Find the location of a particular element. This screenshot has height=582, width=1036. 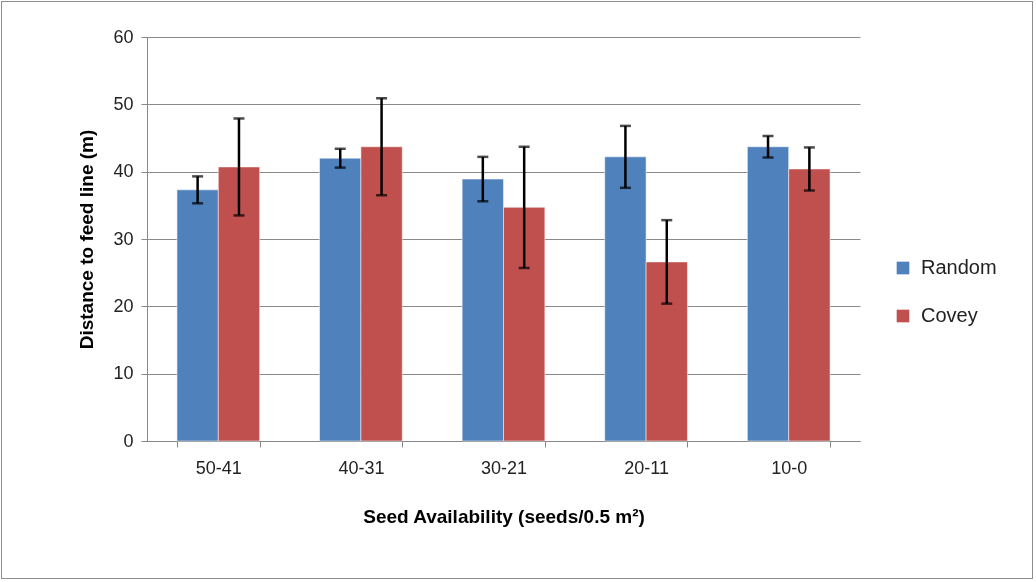

y-tick-label: 40 is located at coordinates (123, 171).